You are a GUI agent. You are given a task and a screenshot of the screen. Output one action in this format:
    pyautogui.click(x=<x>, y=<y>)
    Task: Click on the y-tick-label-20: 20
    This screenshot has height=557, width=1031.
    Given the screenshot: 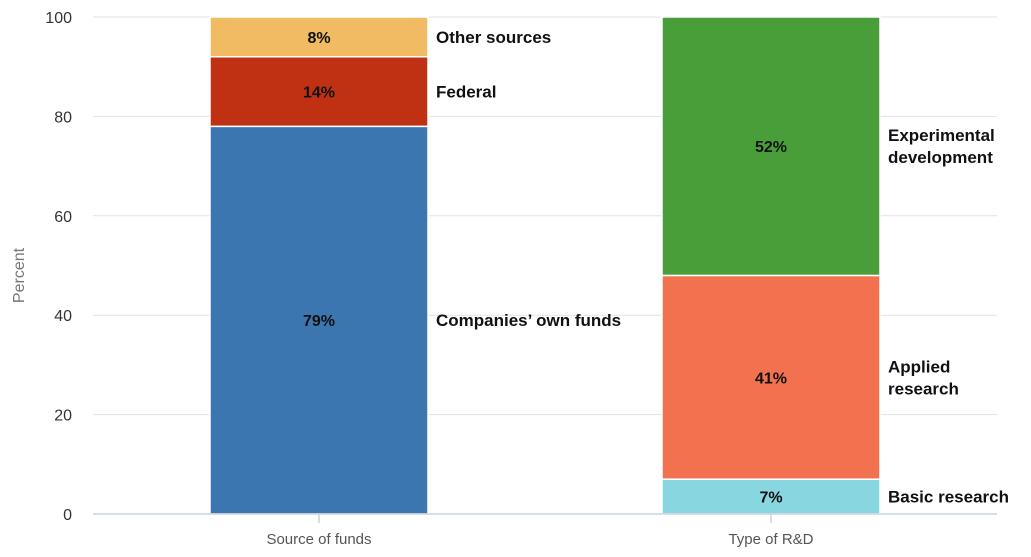 What is the action you would take?
    pyautogui.click(x=63, y=416)
    